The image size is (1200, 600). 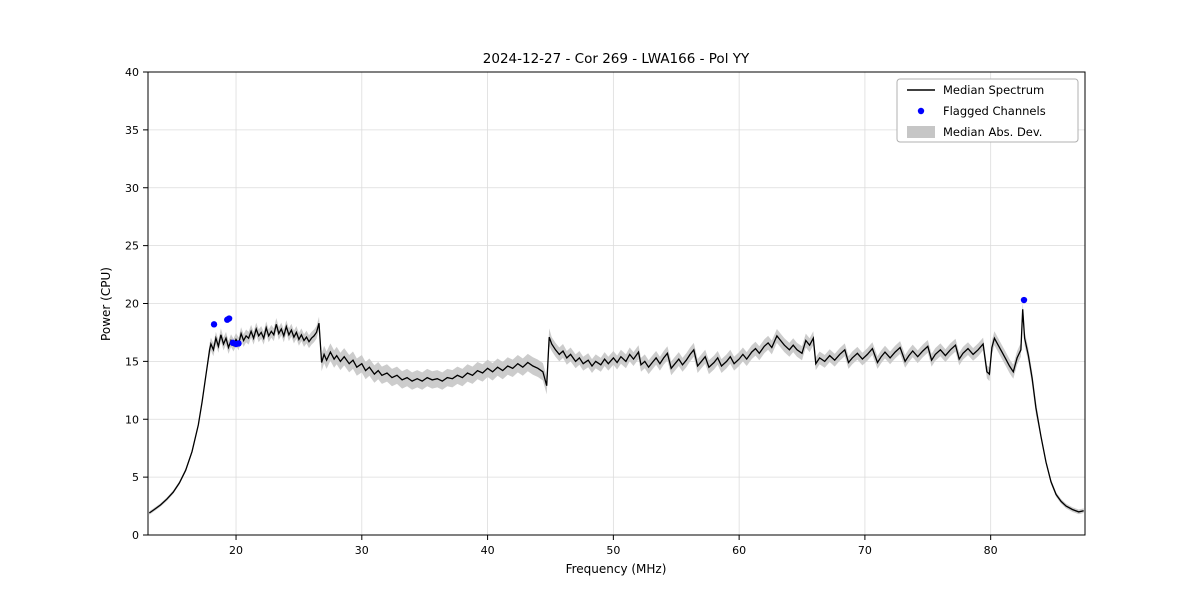 What do you see at coordinates (616, 569) in the screenshot?
I see `x-axis-label: Frequency (MHz)` at bounding box center [616, 569].